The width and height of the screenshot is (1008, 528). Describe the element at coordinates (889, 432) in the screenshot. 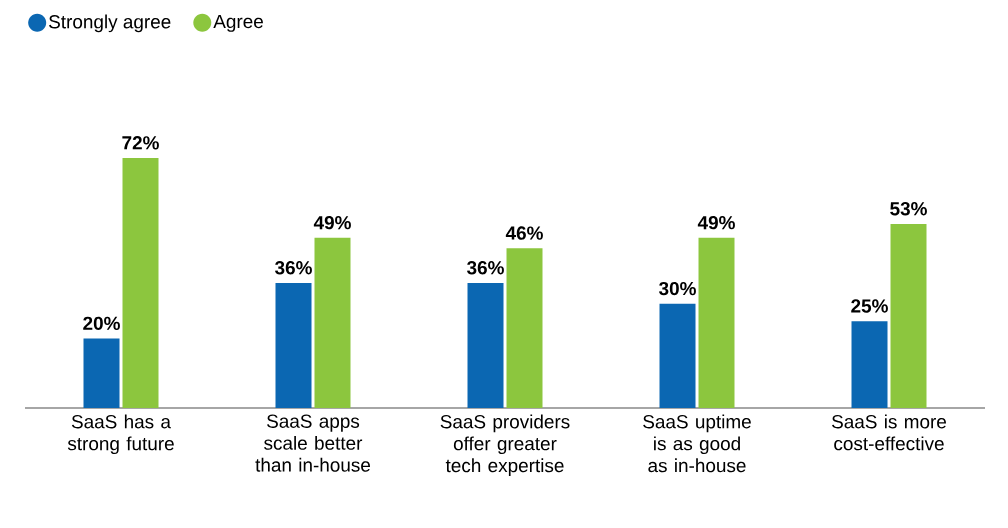

I see `x-tick-label: SaaS is more cost-effective` at that location.